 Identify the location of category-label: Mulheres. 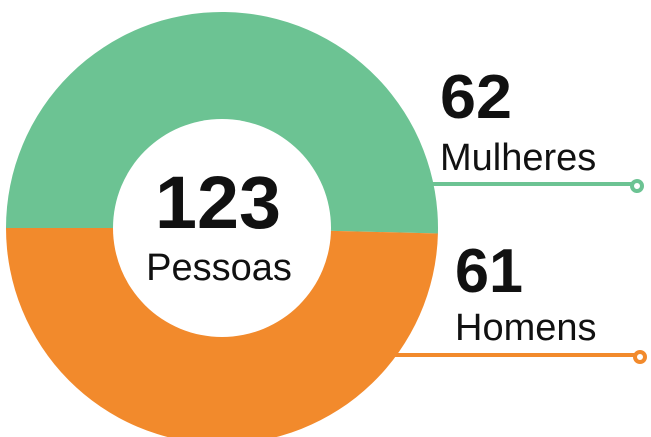
(518, 158).